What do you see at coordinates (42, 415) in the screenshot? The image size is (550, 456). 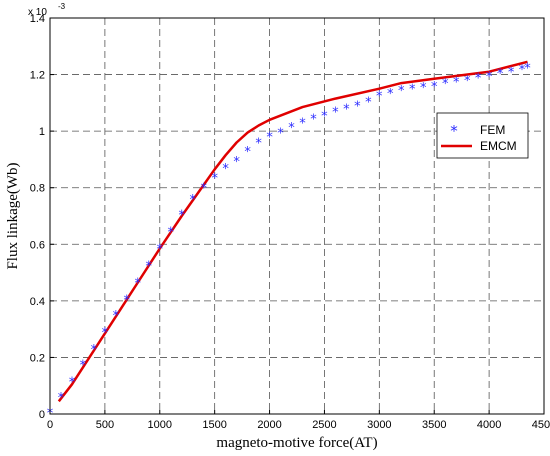 I see `y-tick-label: 0` at bounding box center [42, 415].